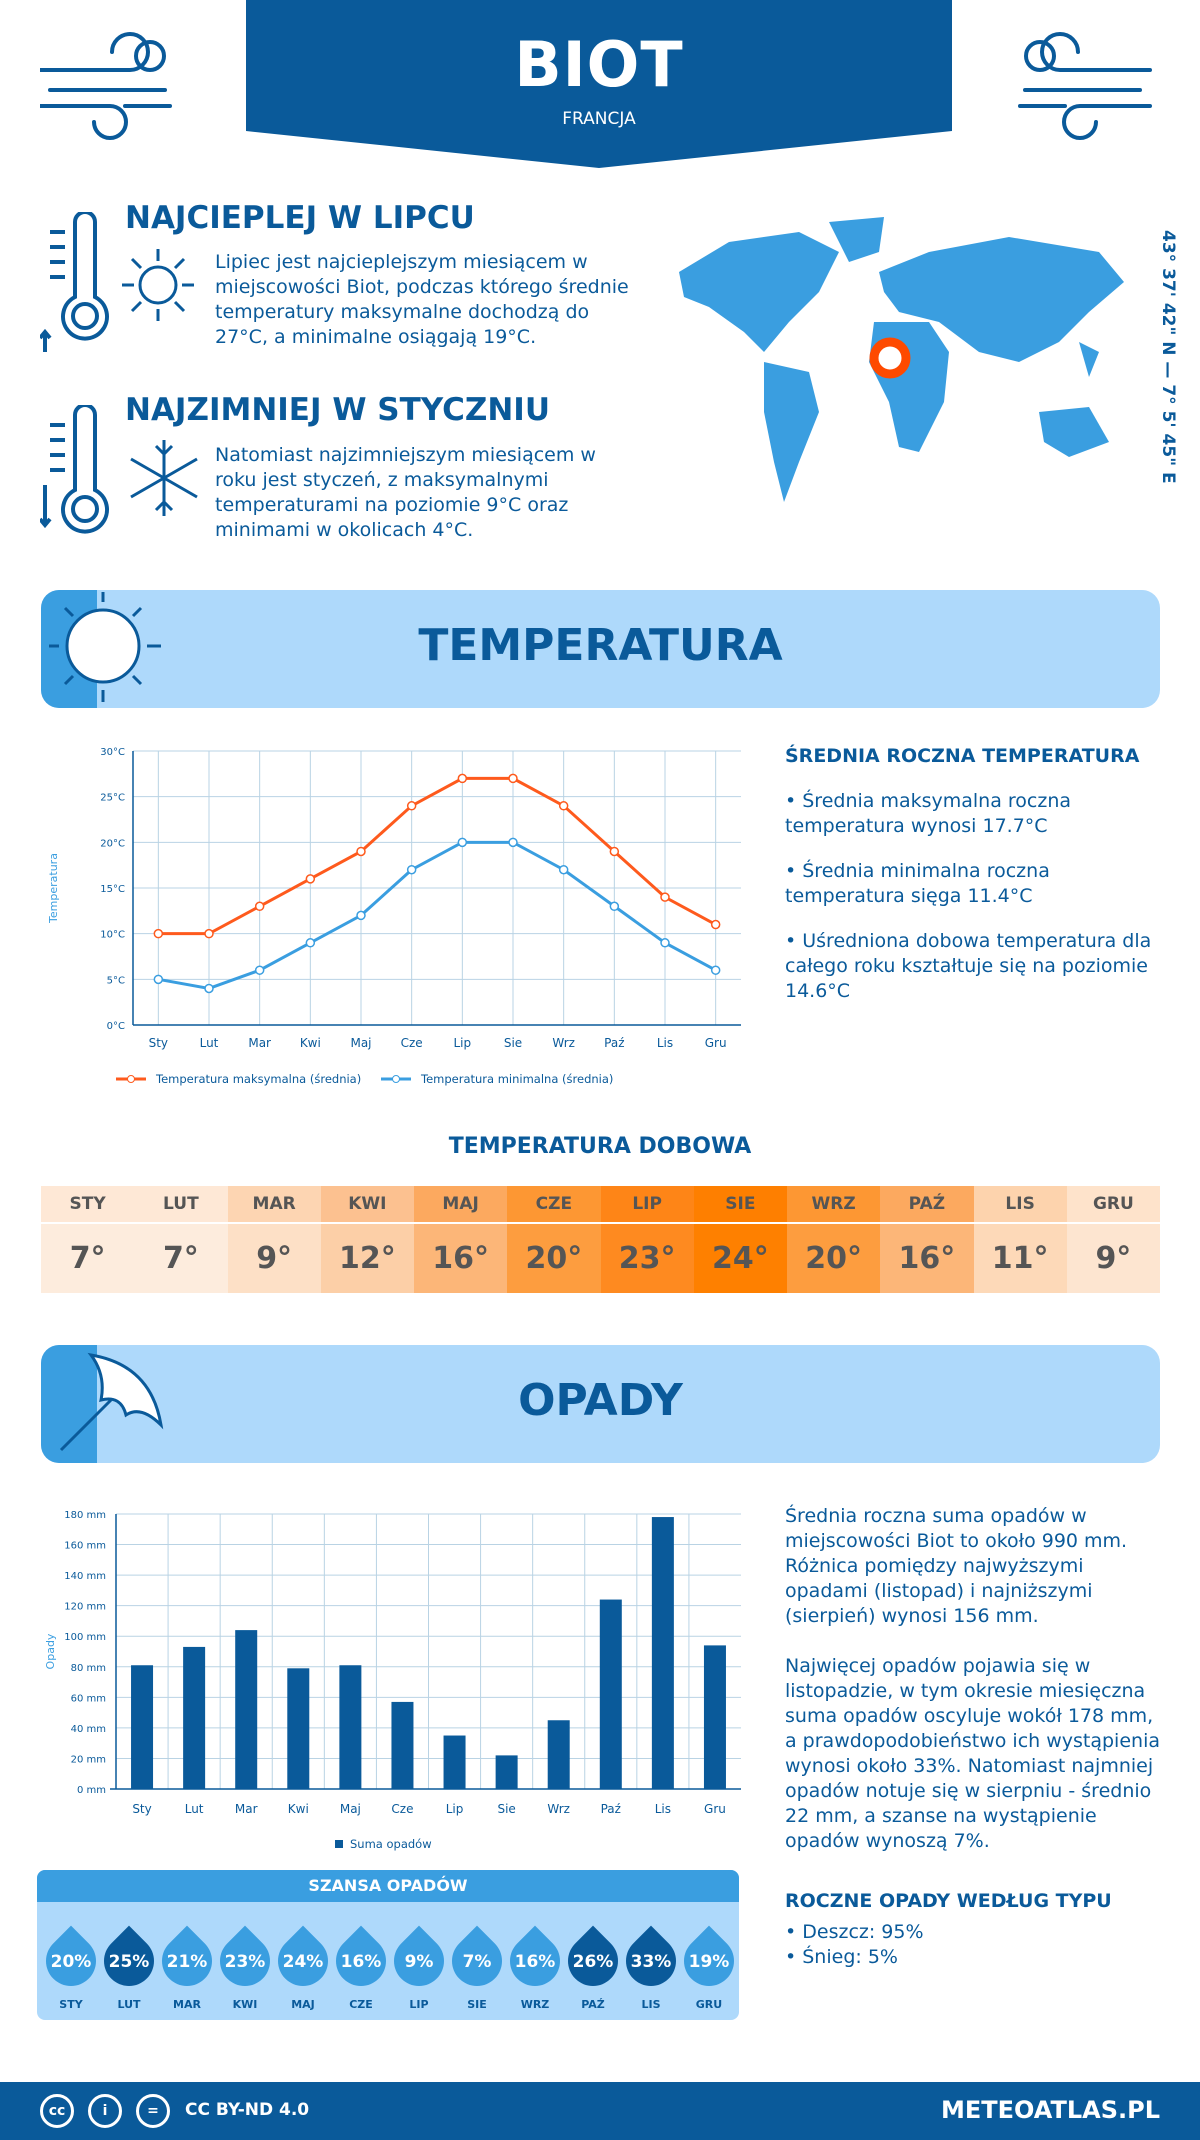  What do you see at coordinates (834, 1204) in the screenshot?
I see `daily-month: WRZ` at bounding box center [834, 1204].